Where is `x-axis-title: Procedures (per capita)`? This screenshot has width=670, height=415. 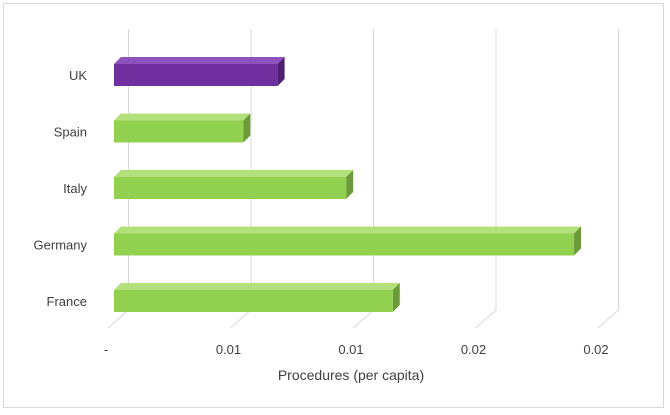 x-axis-title: Procedures (per capita) is located at coordinates (351, 375).